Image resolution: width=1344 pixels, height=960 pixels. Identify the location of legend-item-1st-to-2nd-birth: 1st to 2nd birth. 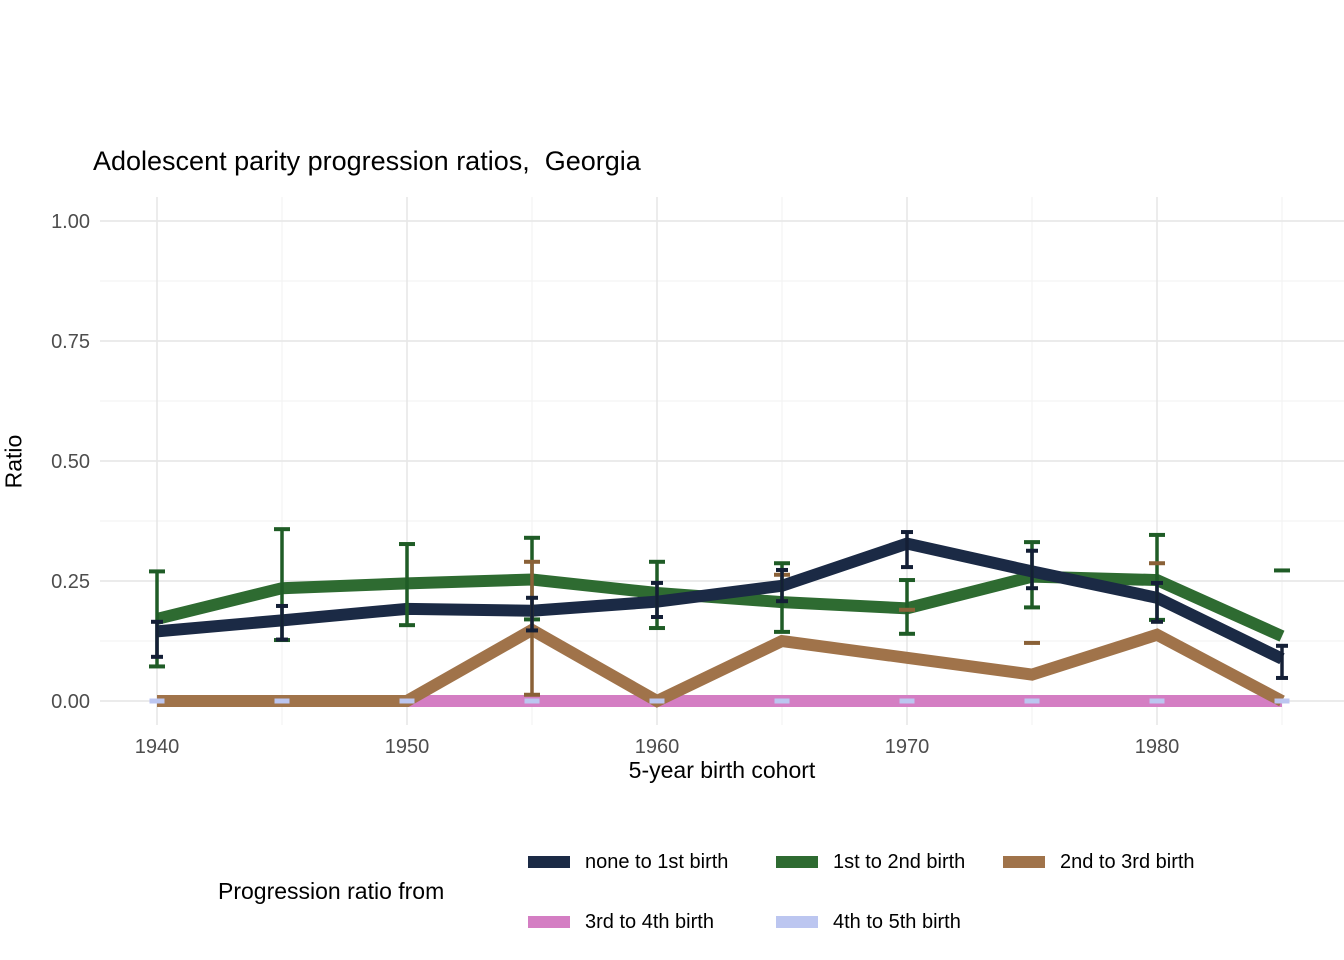
(870, 862).